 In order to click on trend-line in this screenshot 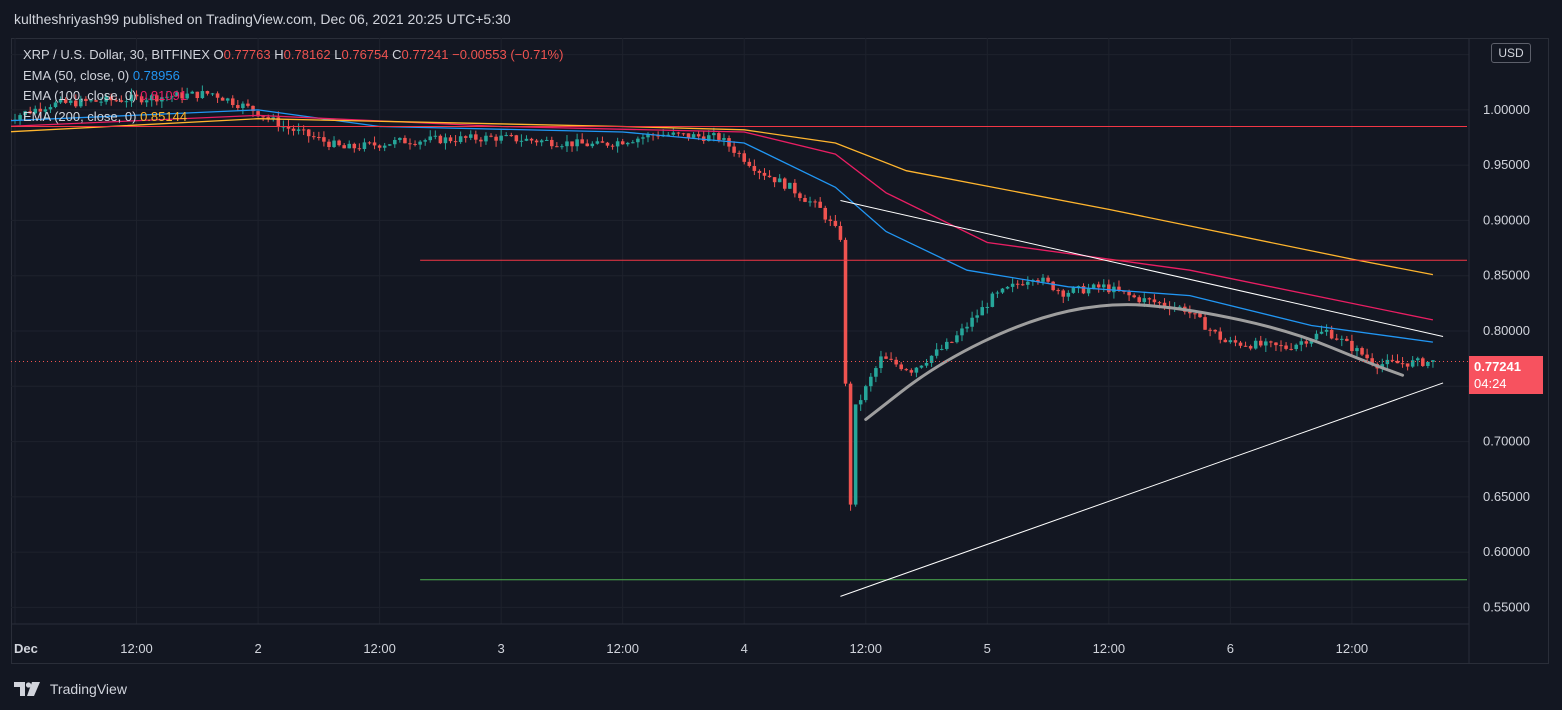, I will do `click(1142, 489)`.